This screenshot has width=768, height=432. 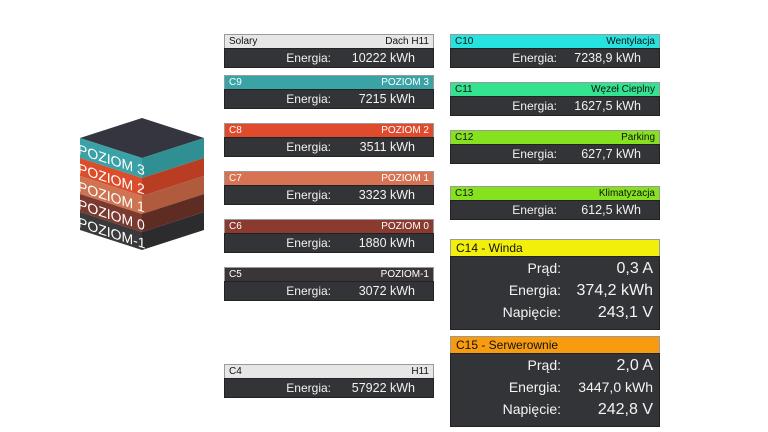 What do you see at coordinates (405, 130) in the screenshot?
I see `meter-name: POZIOM 2` at bounding box center [405, 130].